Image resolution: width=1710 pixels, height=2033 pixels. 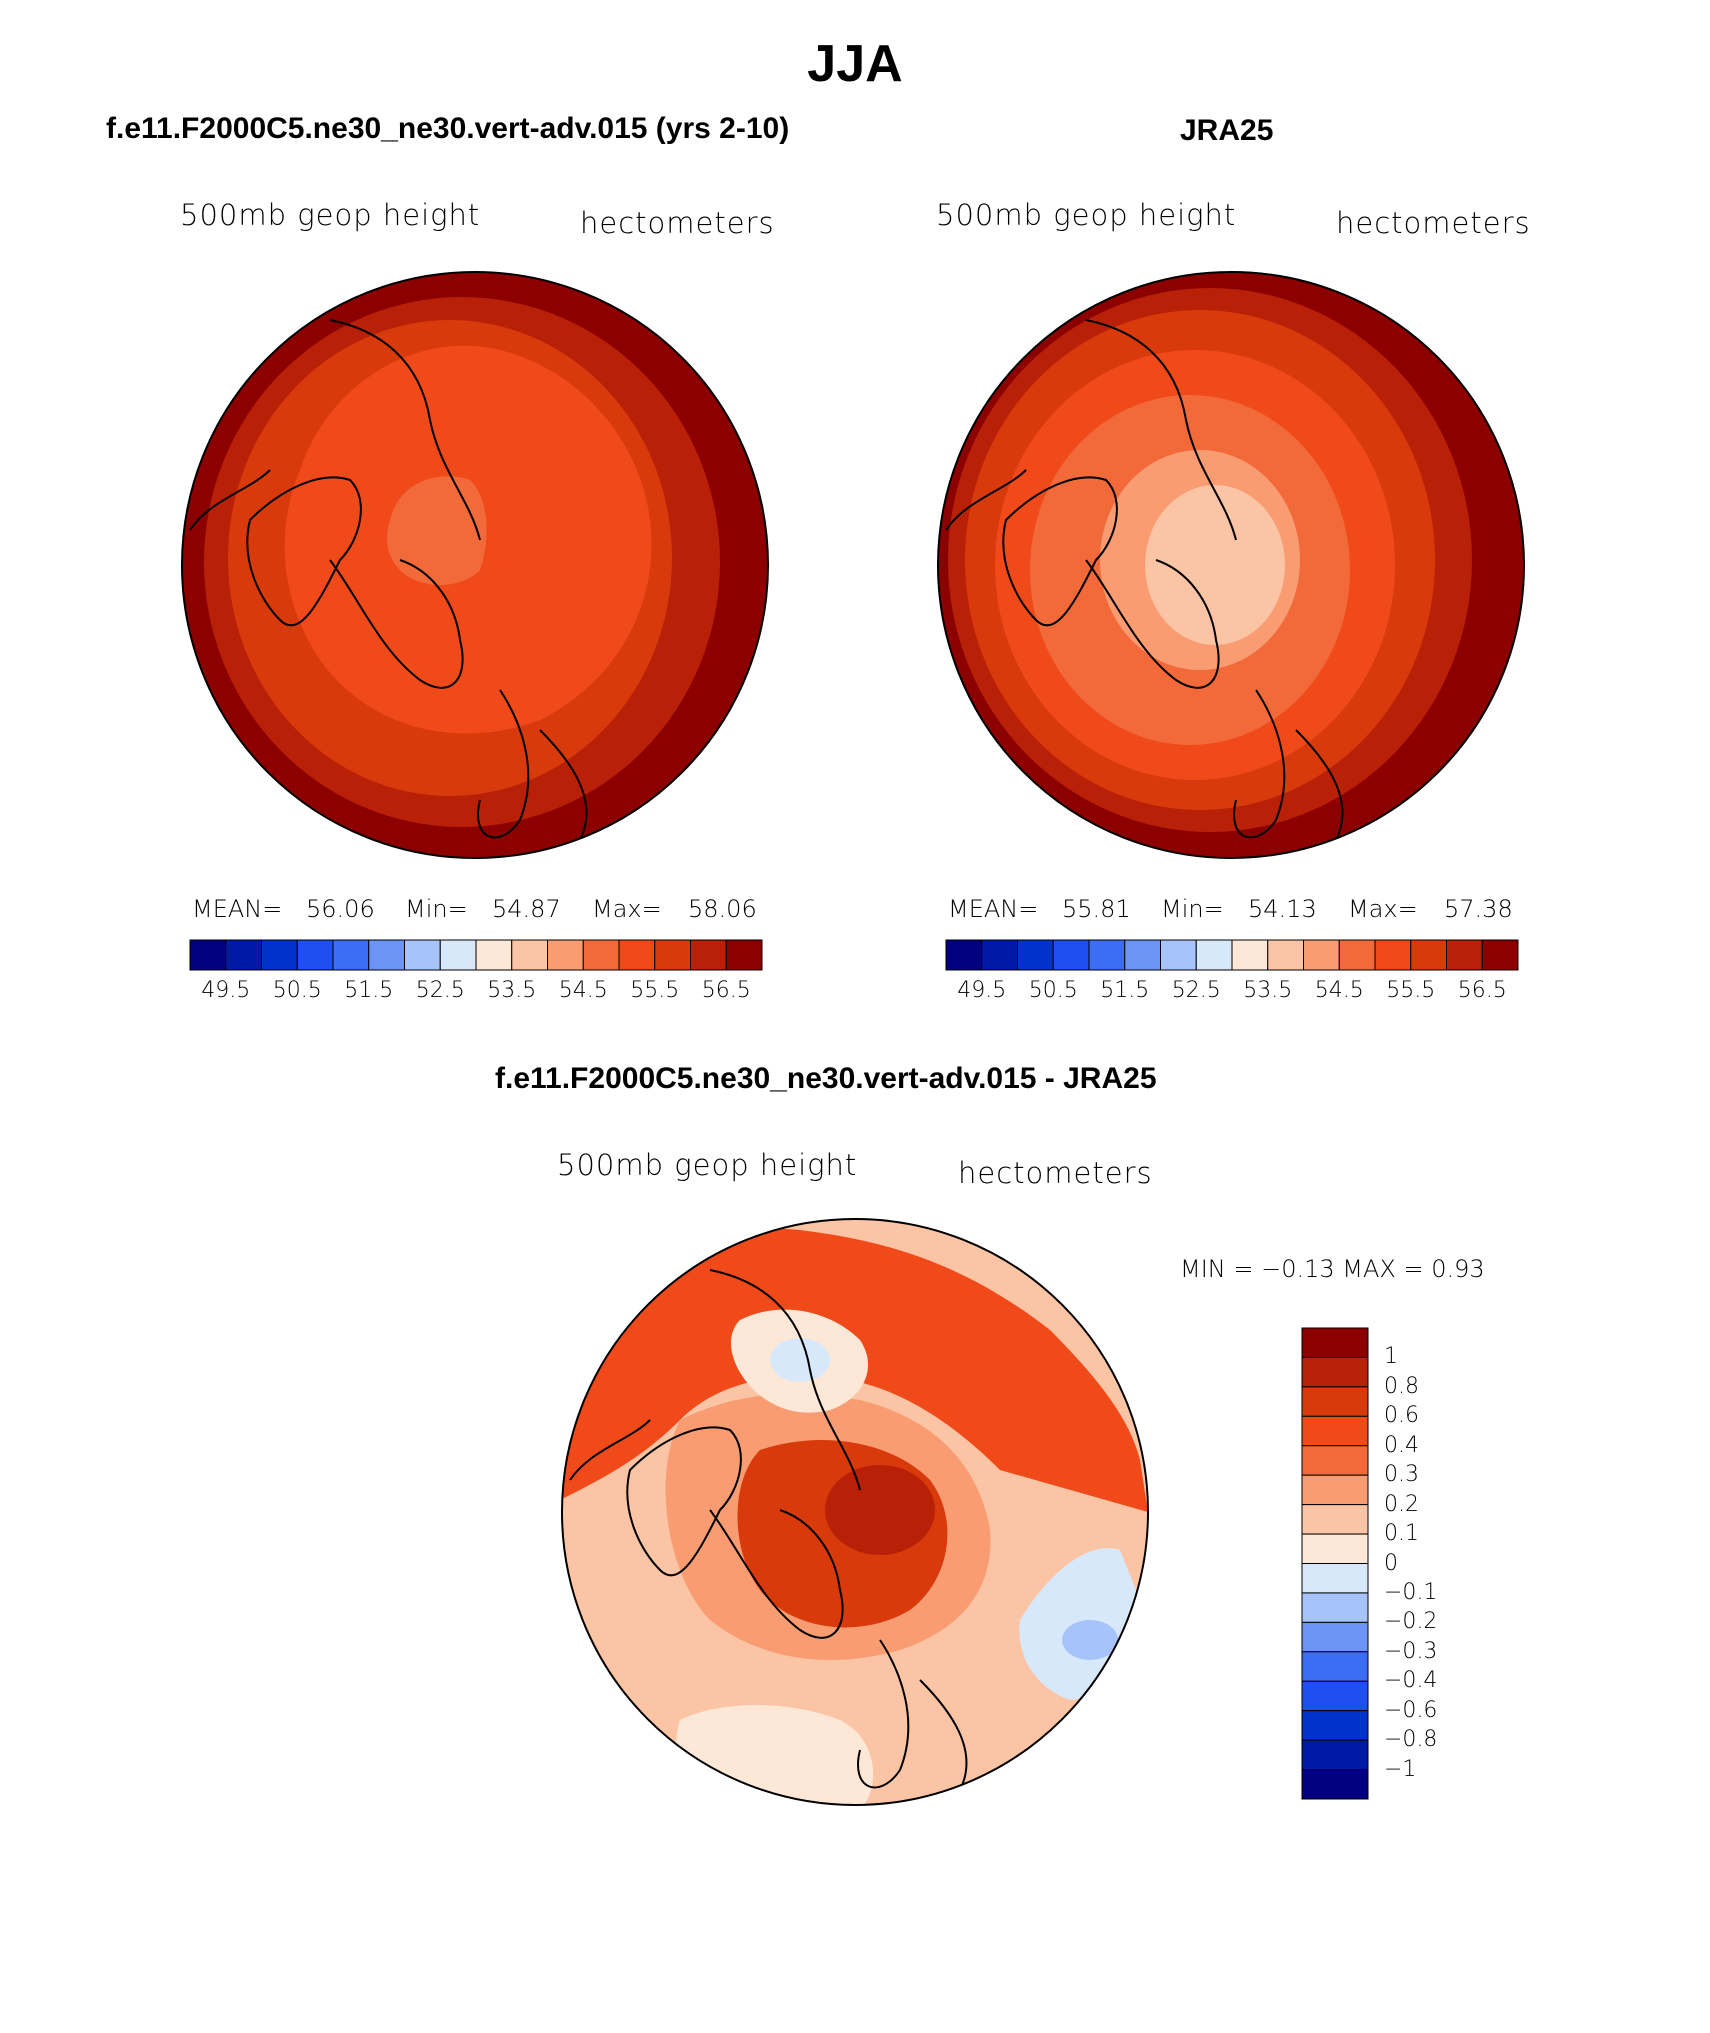 I want to click on obs-mean-value: 55.81, so click(x=1096, y=909).